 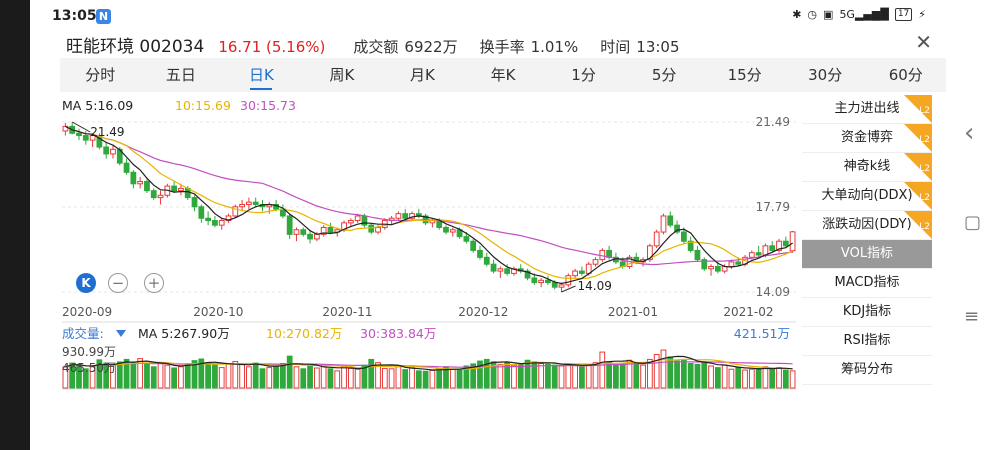 What do you see at coordinates (658, 47) in the screenshot?
I see `time-value: 13:05` at bounding box center [658, 47].